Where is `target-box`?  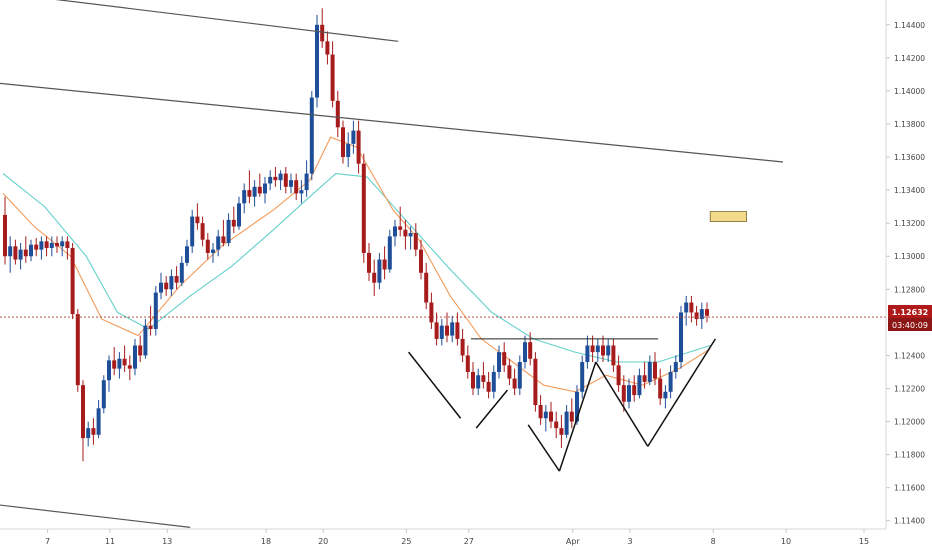
target-box is located at coordinates (728, 216).